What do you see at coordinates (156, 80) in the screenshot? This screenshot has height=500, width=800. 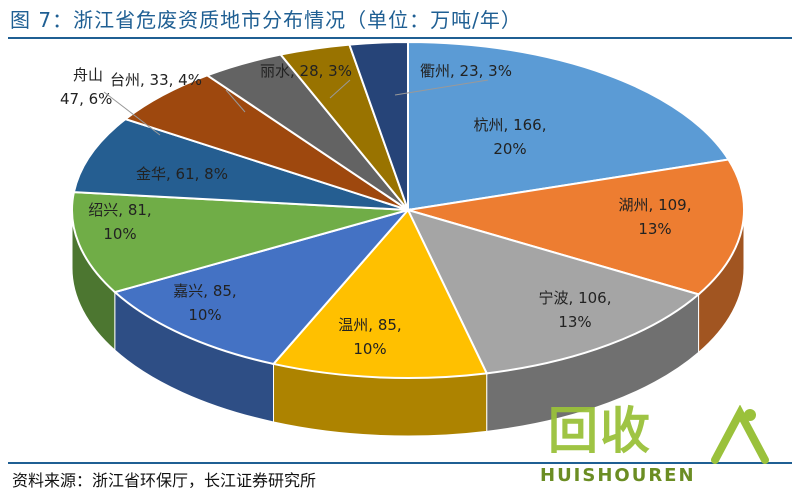 I see `data-label-taizhou: 台州, 33, 4%` at bounding box center [156, 80].